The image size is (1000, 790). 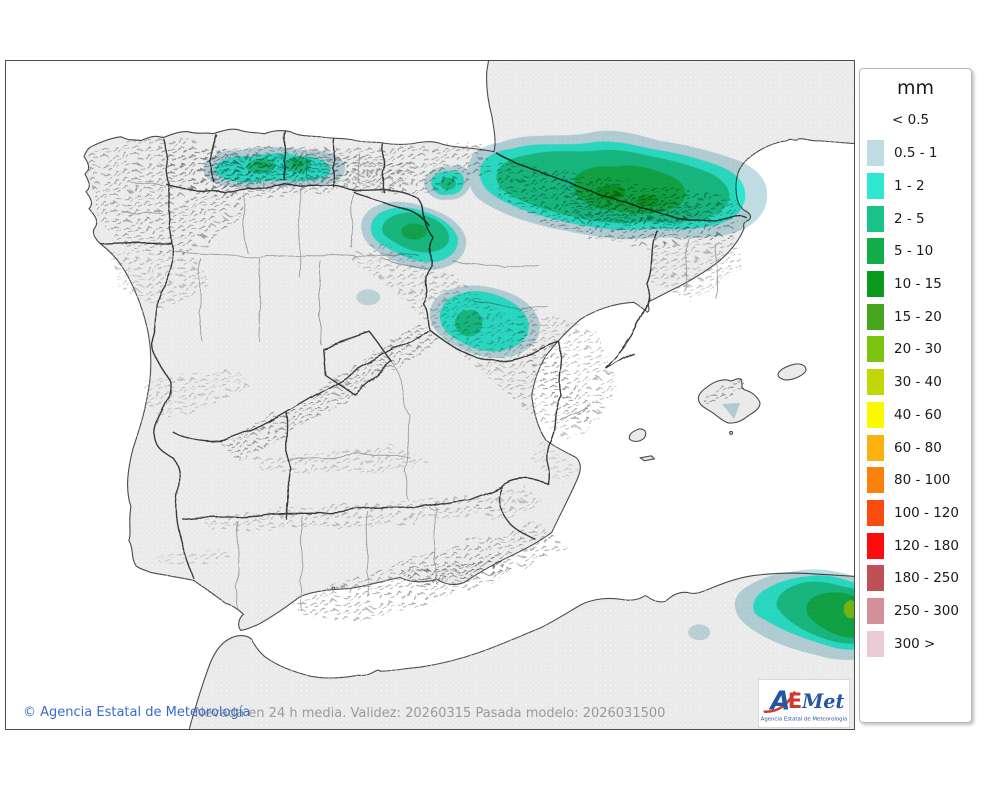 I want to click on legend-label: 250 - 300, so click(x=926, y=610).